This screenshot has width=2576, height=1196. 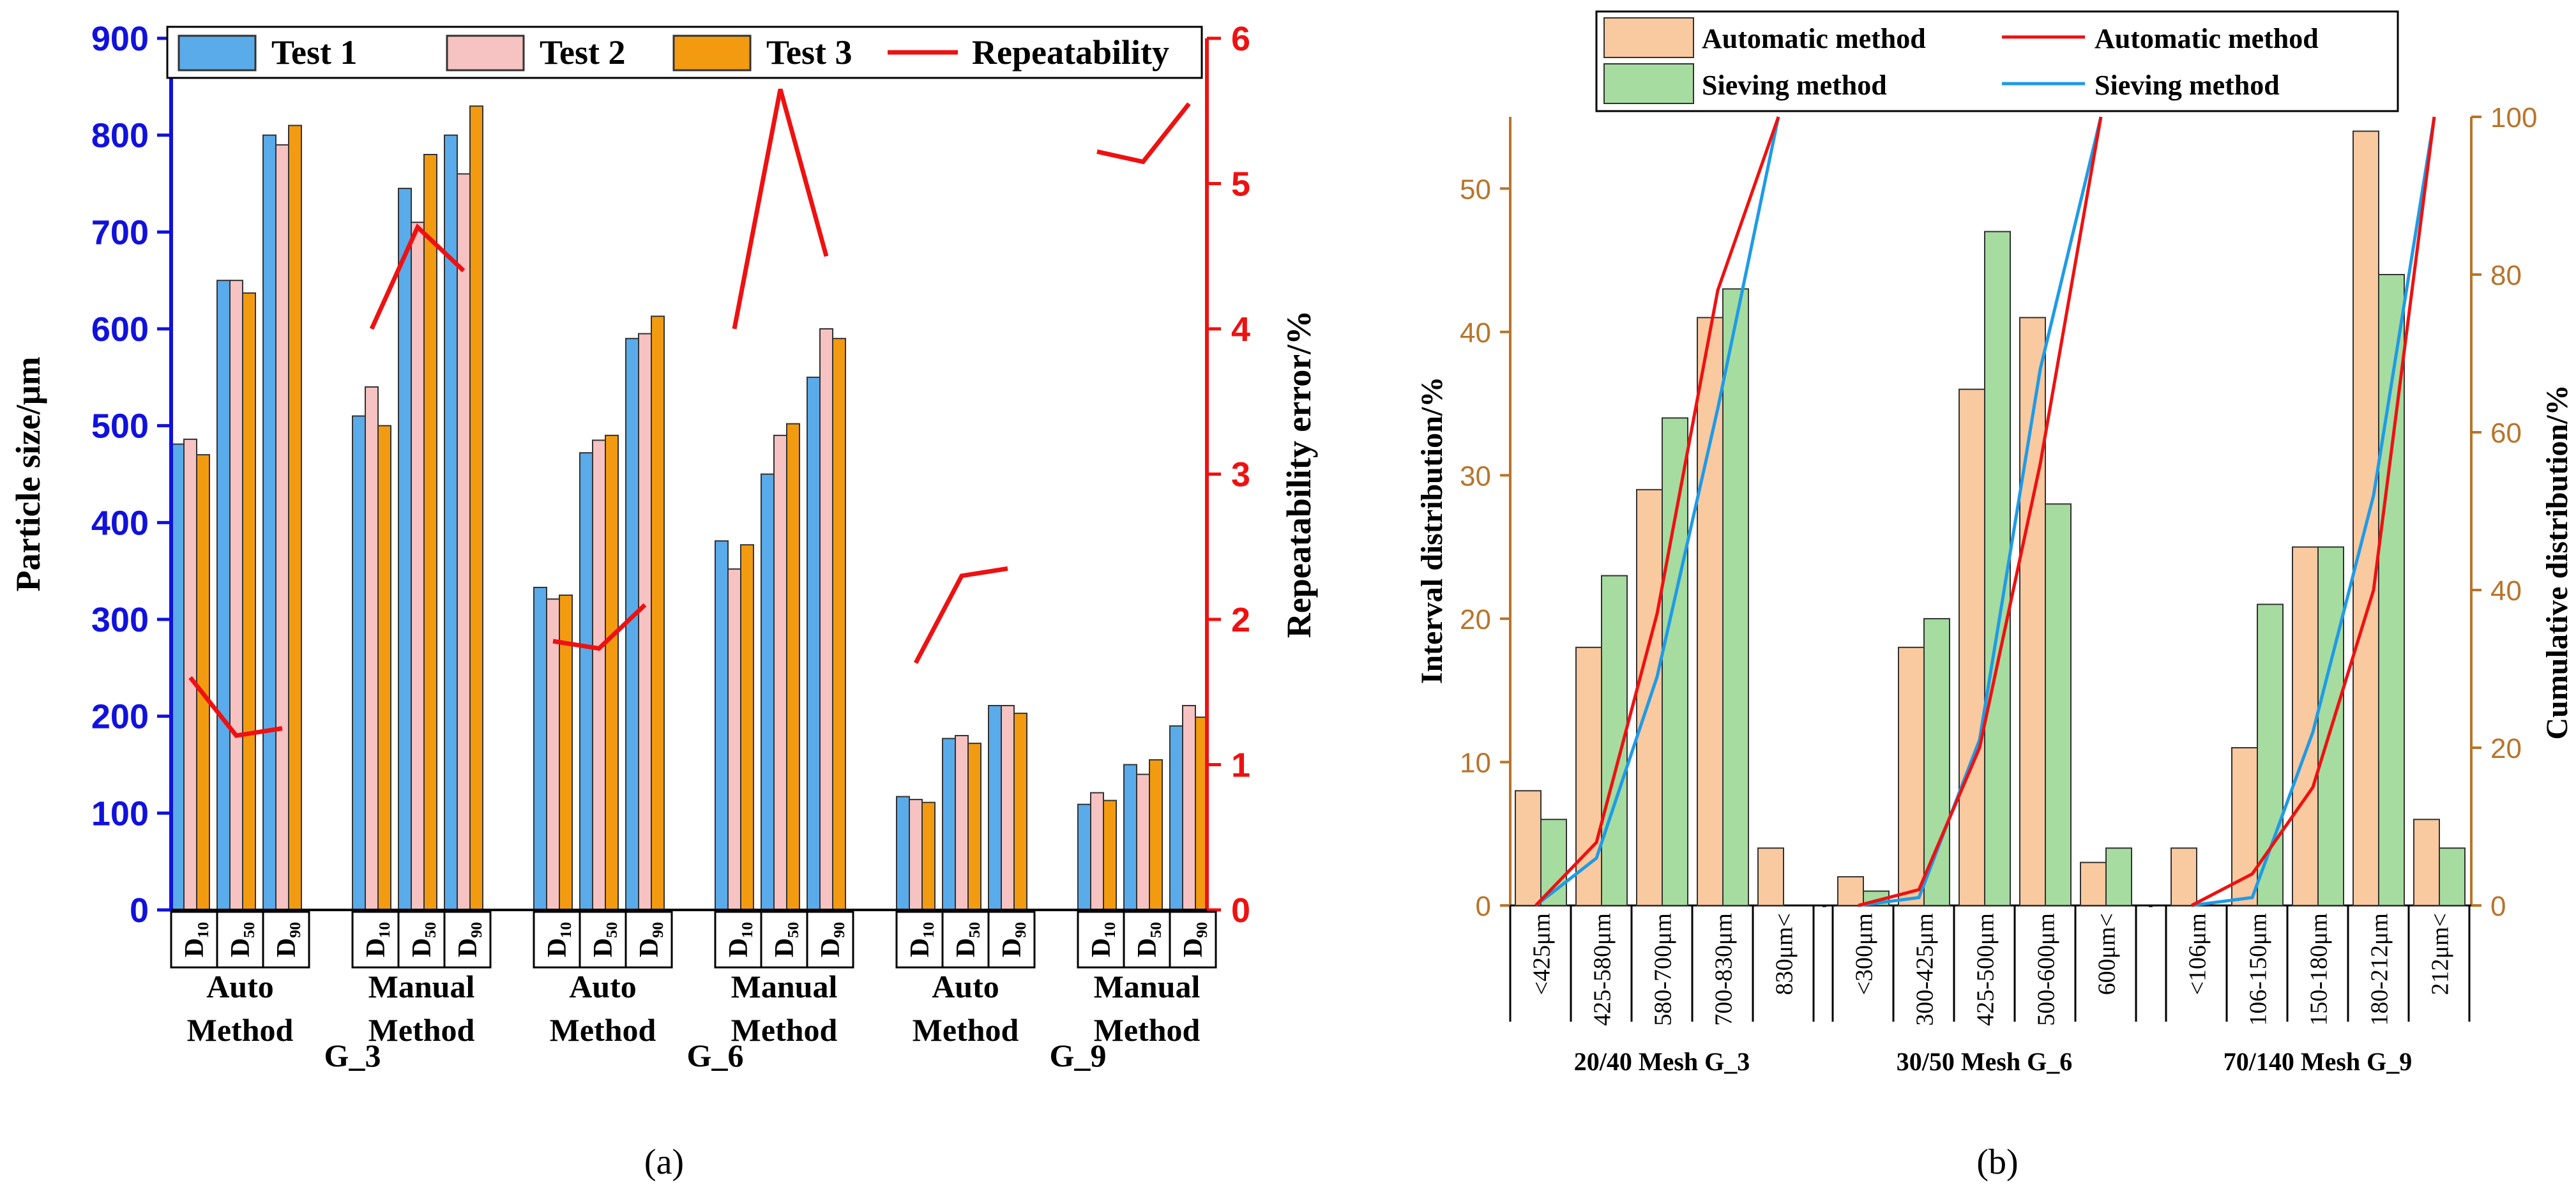 What do you see at coordinates (2331, 726) in the screenshot?
I see `bar-sieve-g2-c2` at bounding box center [2331, 726].